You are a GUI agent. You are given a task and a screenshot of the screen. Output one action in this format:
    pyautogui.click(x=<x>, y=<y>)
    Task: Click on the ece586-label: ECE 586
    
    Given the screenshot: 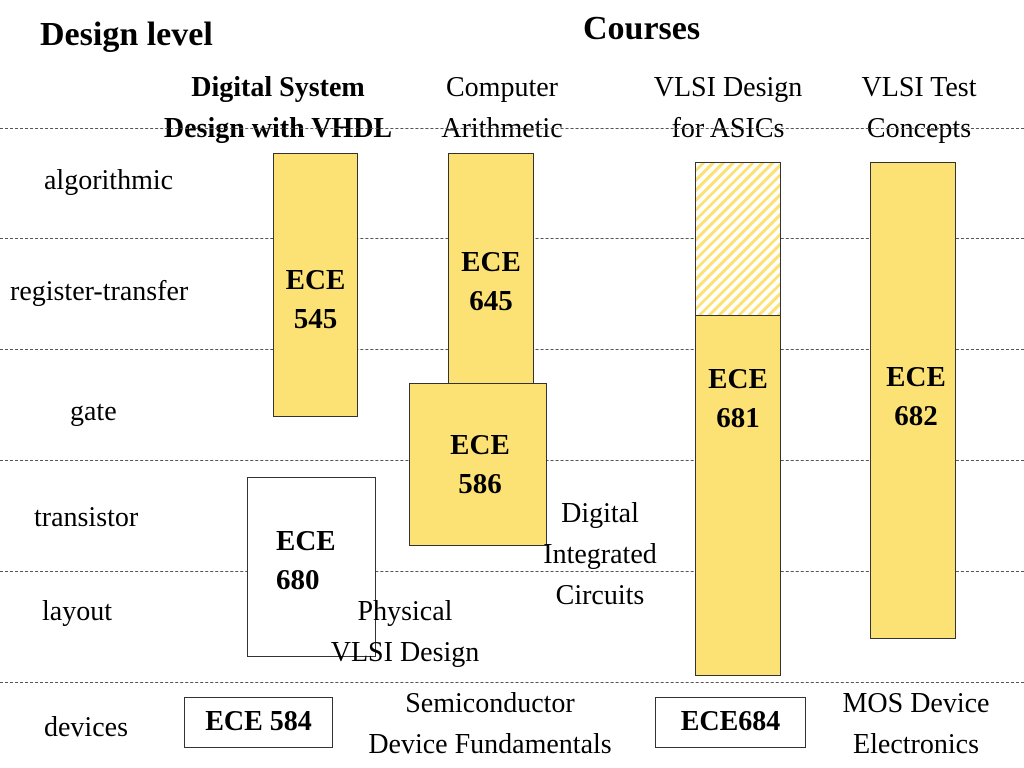 What is the action you would take?
    pyautogui.click(x=480, y=464)
    